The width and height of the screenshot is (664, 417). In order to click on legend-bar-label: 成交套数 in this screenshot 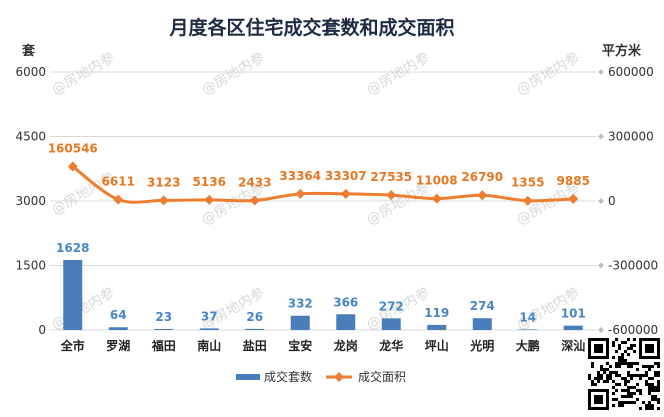, I will do `click(288, 376)`.